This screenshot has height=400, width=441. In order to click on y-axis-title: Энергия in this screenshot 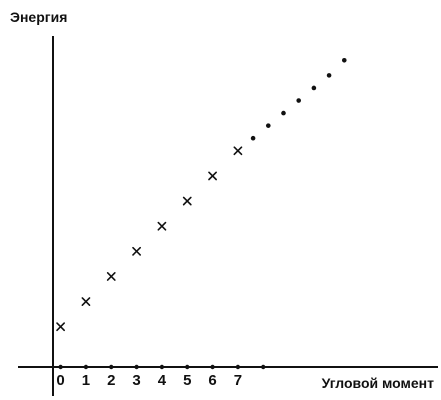, I will do `click(38, 17)`.